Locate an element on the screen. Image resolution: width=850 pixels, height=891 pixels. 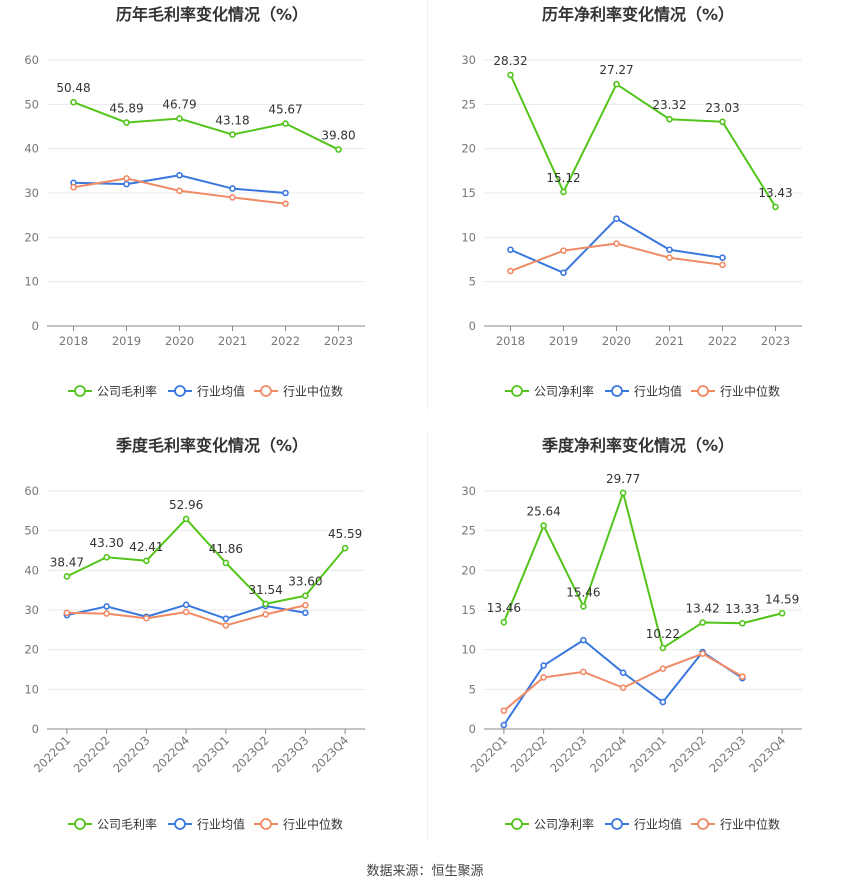
y-tick-label: 5 is located at coordinates (472, 689).